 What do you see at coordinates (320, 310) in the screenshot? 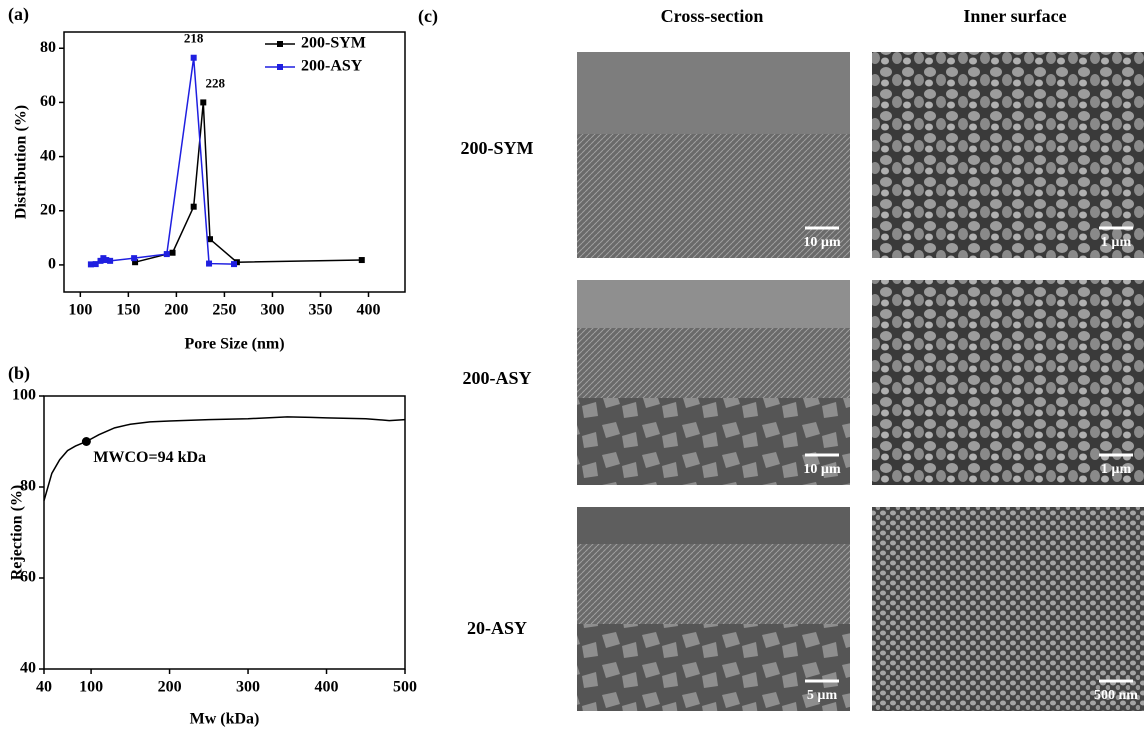
I see `x-tick-label: 350` at bounding box center [320, 310].